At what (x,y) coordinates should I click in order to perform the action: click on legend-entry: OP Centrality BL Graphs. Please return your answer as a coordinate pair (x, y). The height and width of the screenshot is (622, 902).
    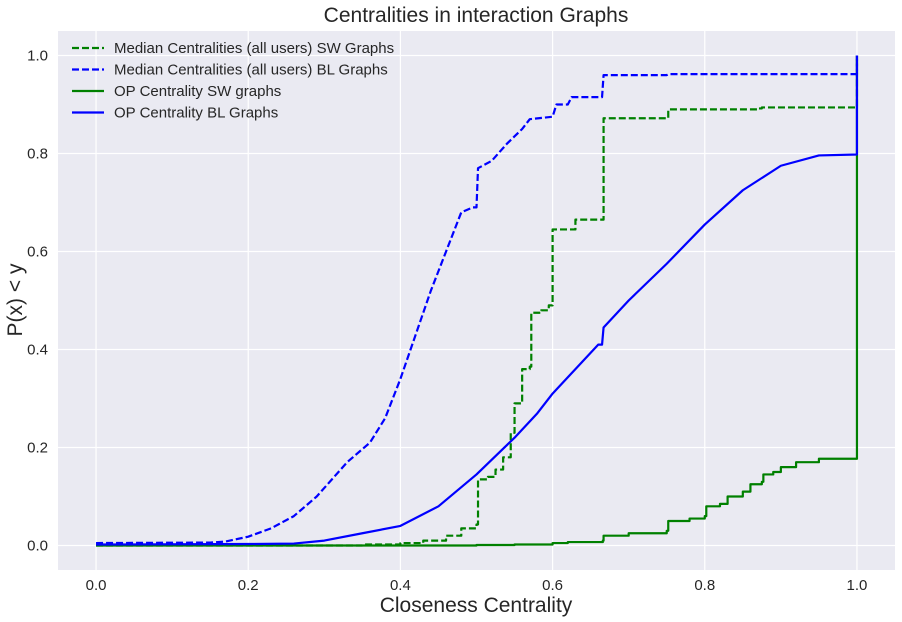
    Looking at the image, I should click on (196, 113).